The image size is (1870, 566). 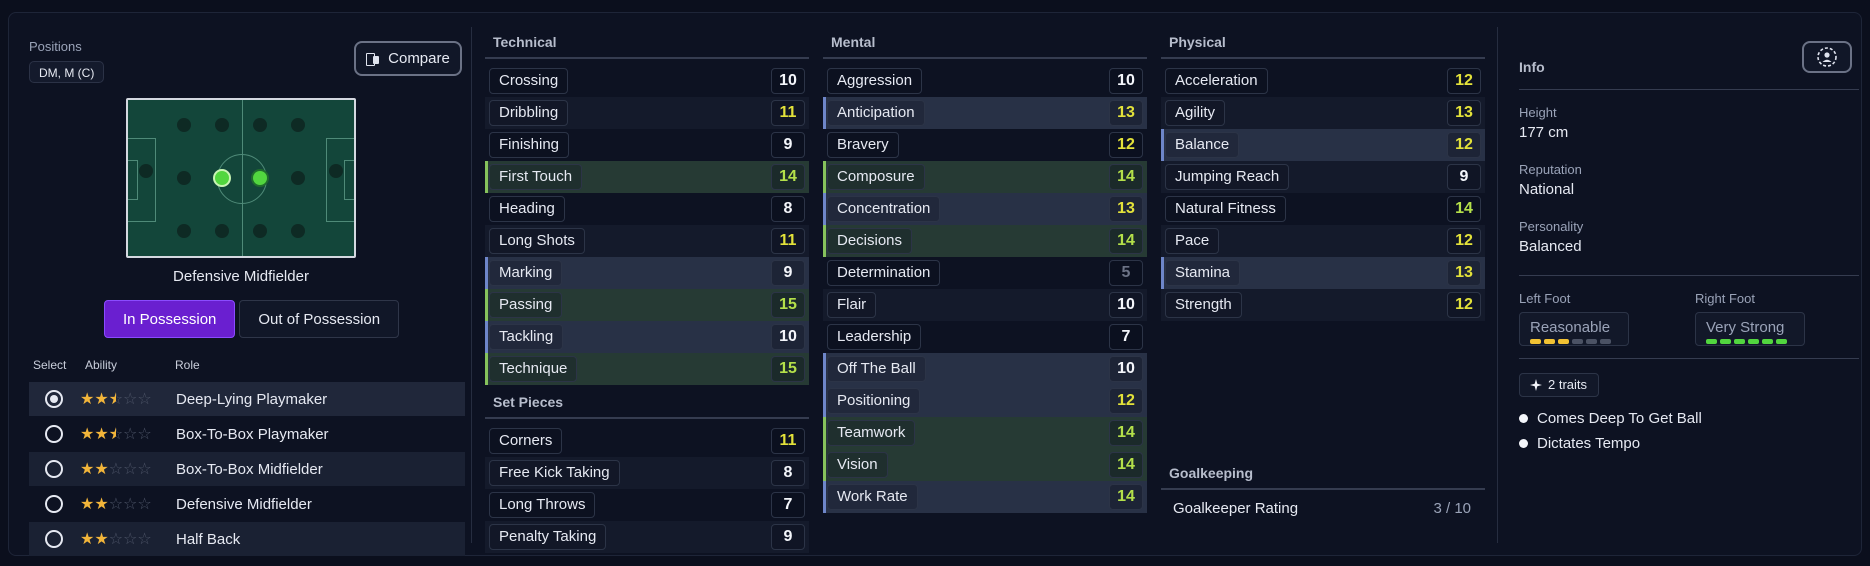 What do you see at coordinates (241, 276) in the screenshot?
I see `selected-position-title: Defensive Midfielder` at bounding box center [241, 276].